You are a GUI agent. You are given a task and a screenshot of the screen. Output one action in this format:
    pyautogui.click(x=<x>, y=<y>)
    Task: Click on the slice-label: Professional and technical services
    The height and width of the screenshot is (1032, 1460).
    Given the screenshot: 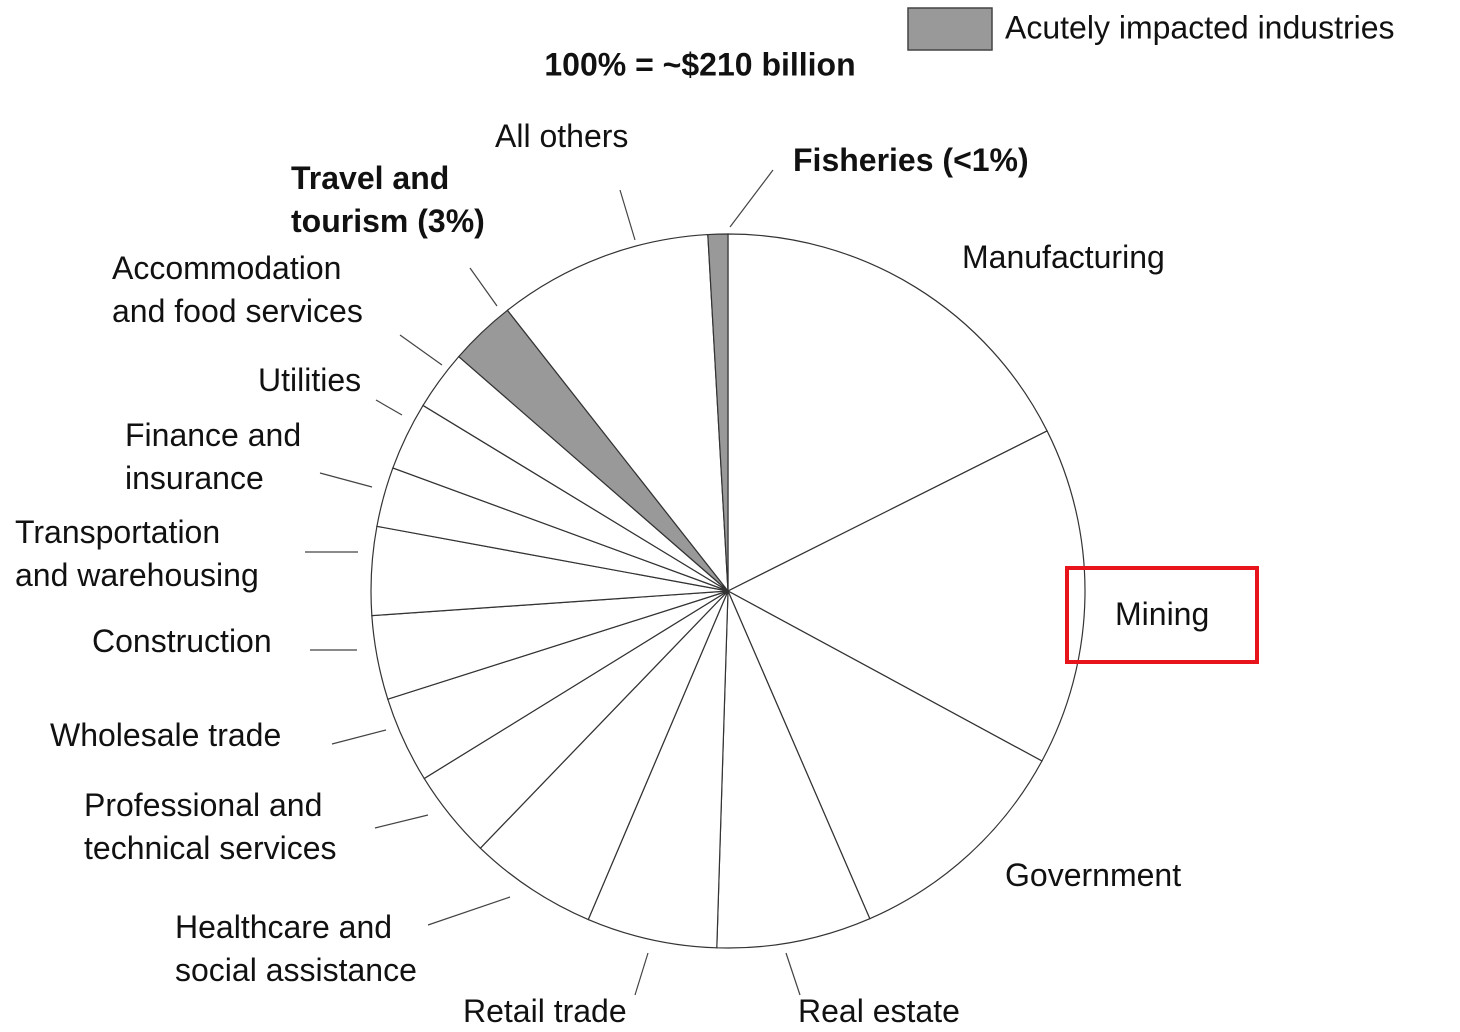 What is the action you would take?
    pyautogui.click(x=210, y=826)
    